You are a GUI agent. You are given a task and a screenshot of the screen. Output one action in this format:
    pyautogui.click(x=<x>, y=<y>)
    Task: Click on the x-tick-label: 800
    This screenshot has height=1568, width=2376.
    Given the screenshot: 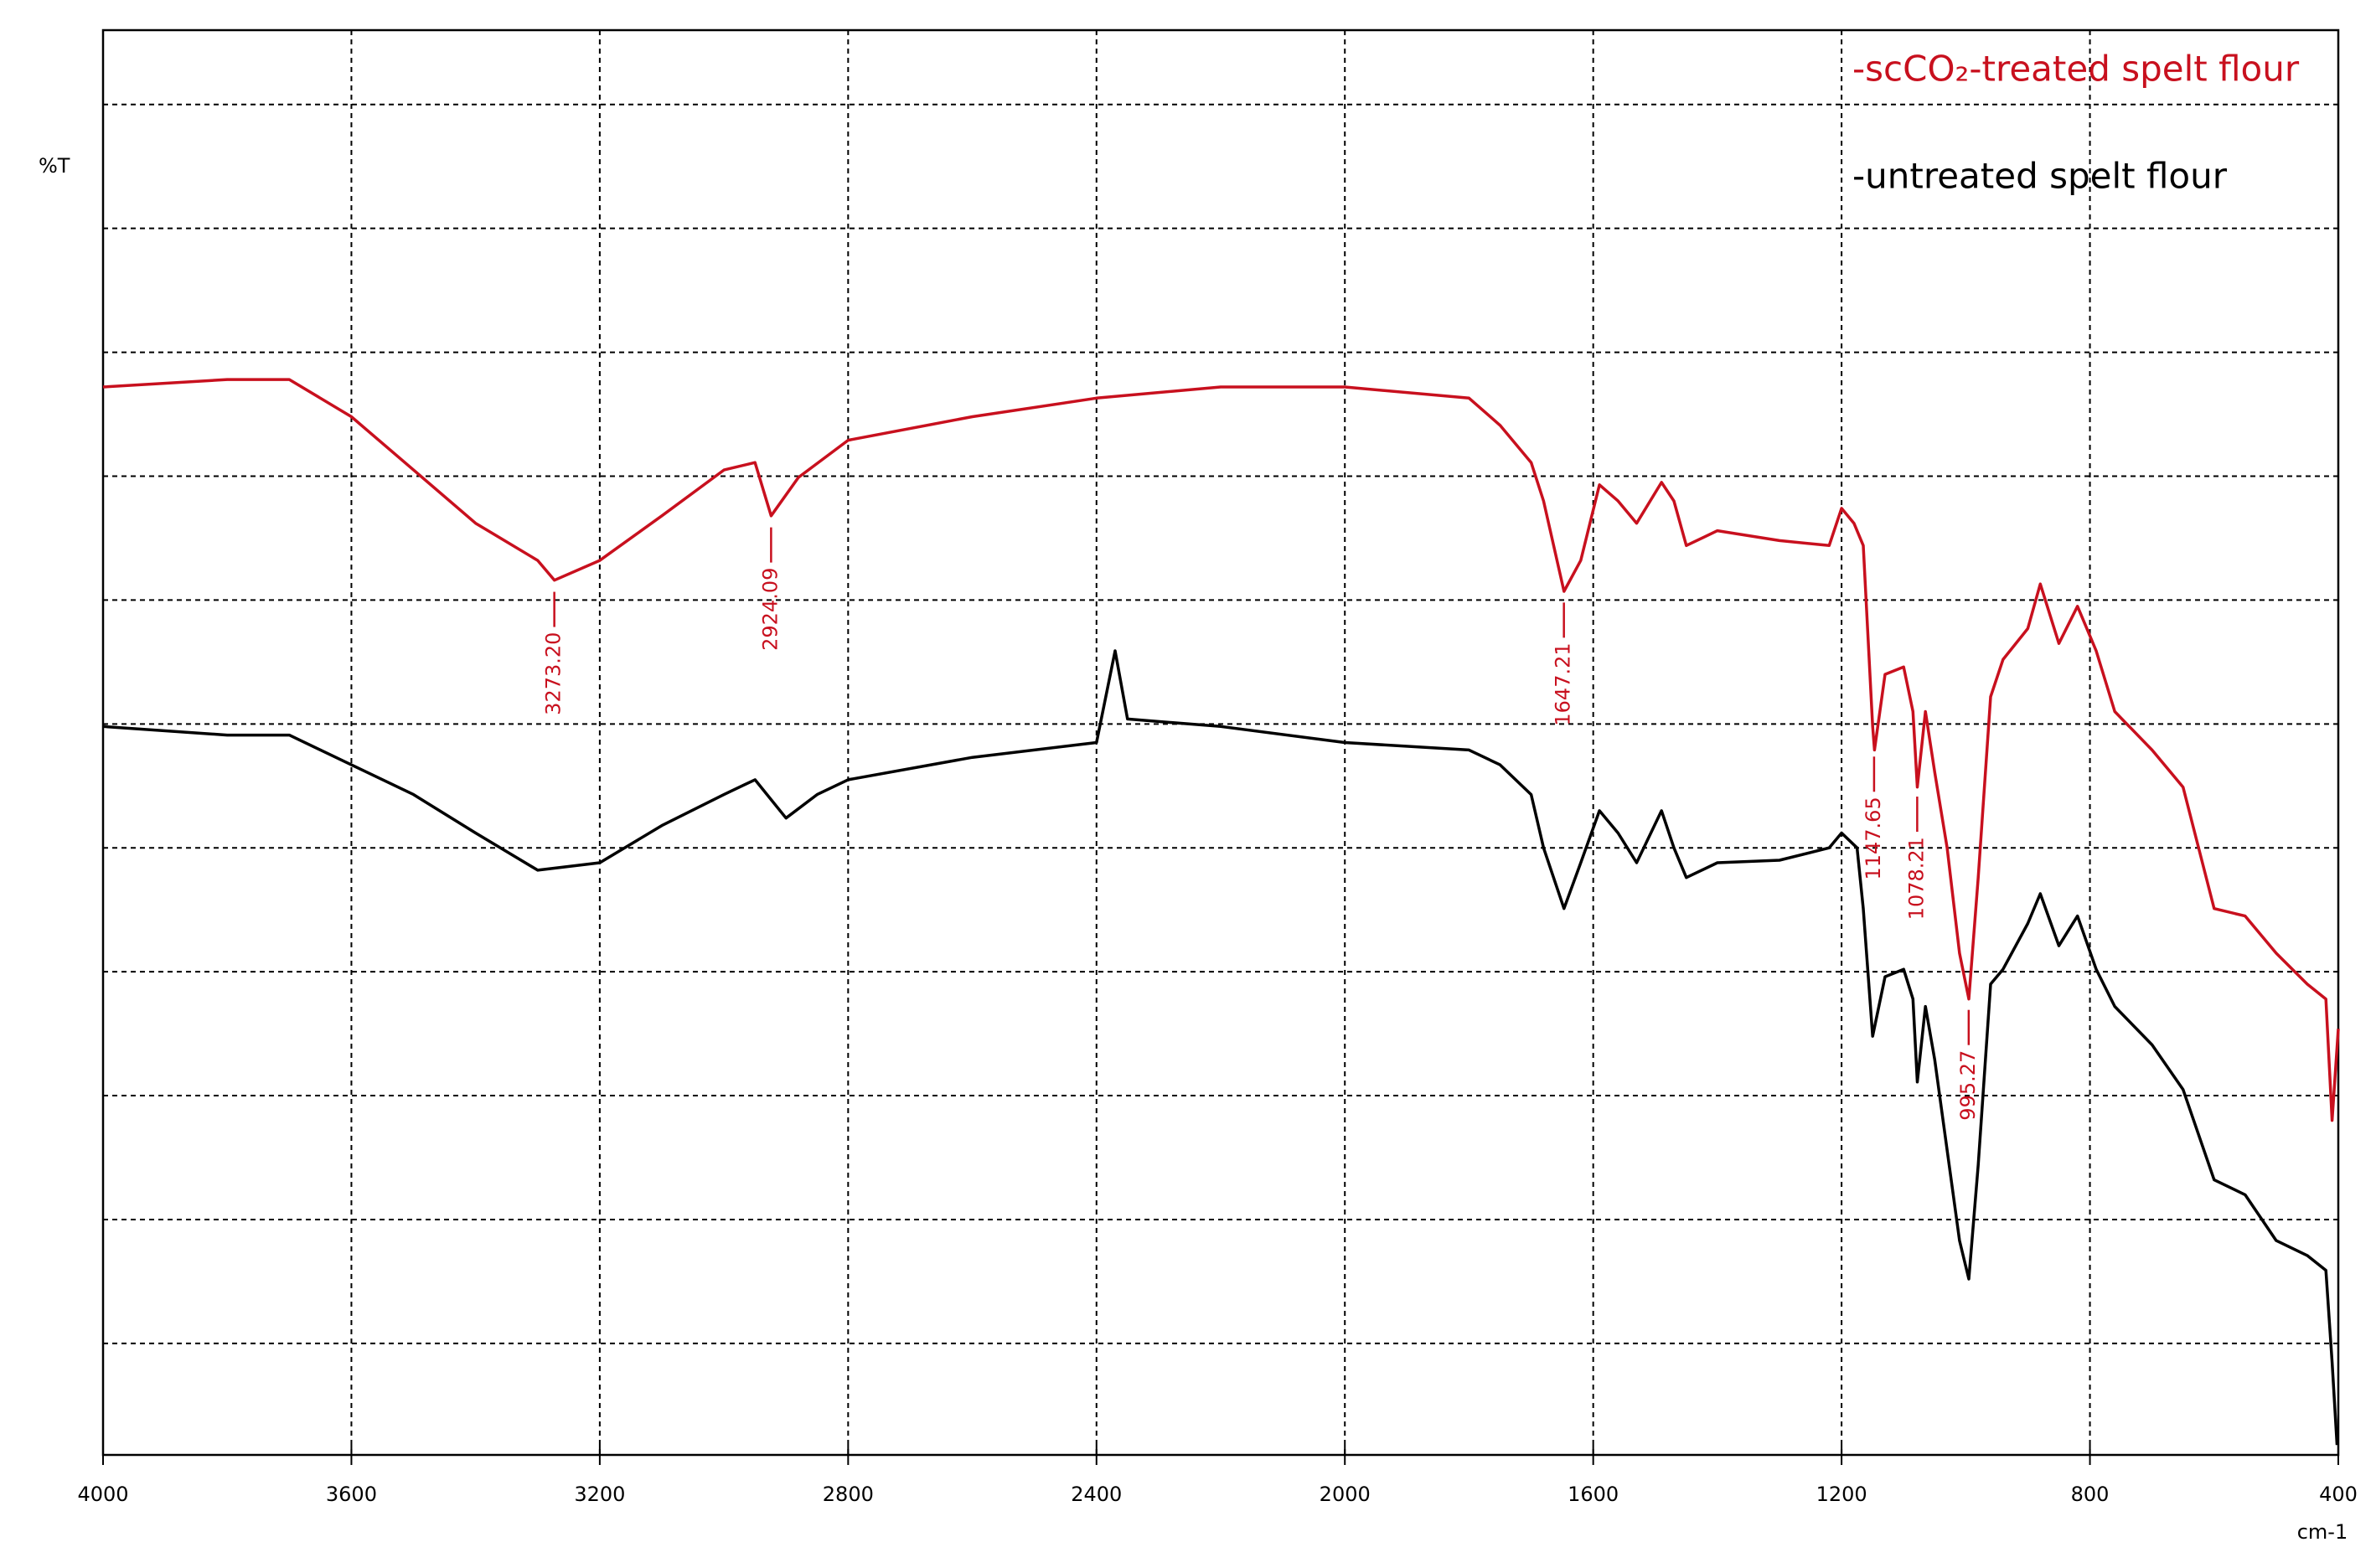 What is the action you would take?
    pyautogui.click(x=2090, y=1495)
    